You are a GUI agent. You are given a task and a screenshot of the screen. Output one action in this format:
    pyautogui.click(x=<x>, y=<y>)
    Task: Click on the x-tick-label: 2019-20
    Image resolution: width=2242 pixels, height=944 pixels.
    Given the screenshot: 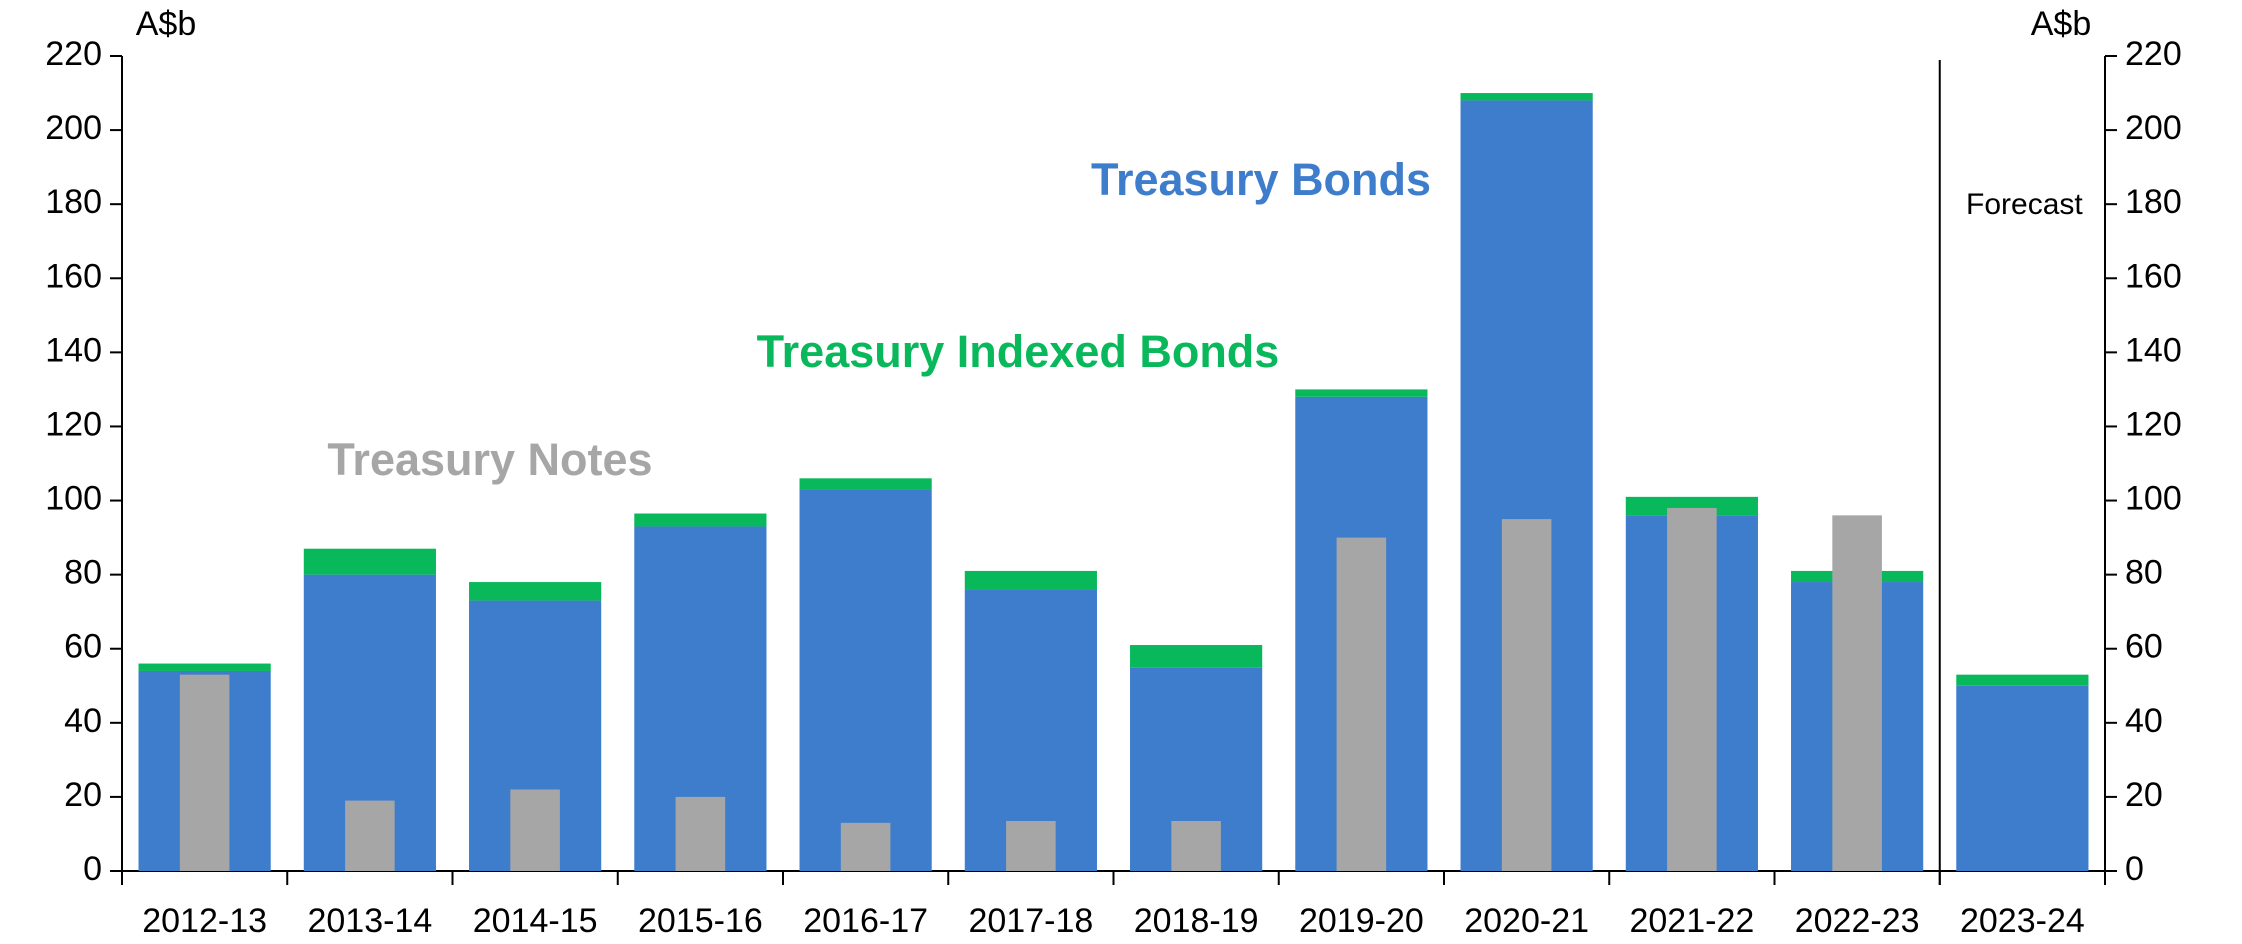 What is the action you would take?
    pyautogui.click(x=1361, y=921)
    